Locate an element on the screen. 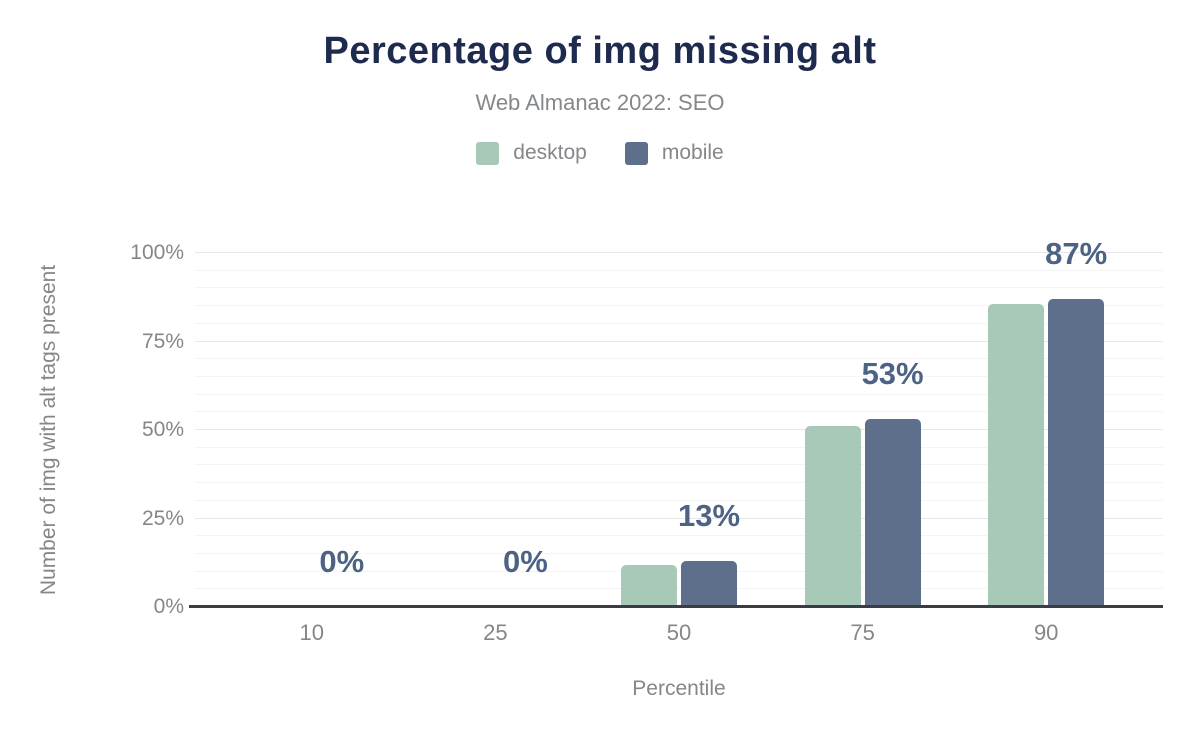  chart-subtitle: Web Almanac 2022: SEO is located at coordinates (600, 102).